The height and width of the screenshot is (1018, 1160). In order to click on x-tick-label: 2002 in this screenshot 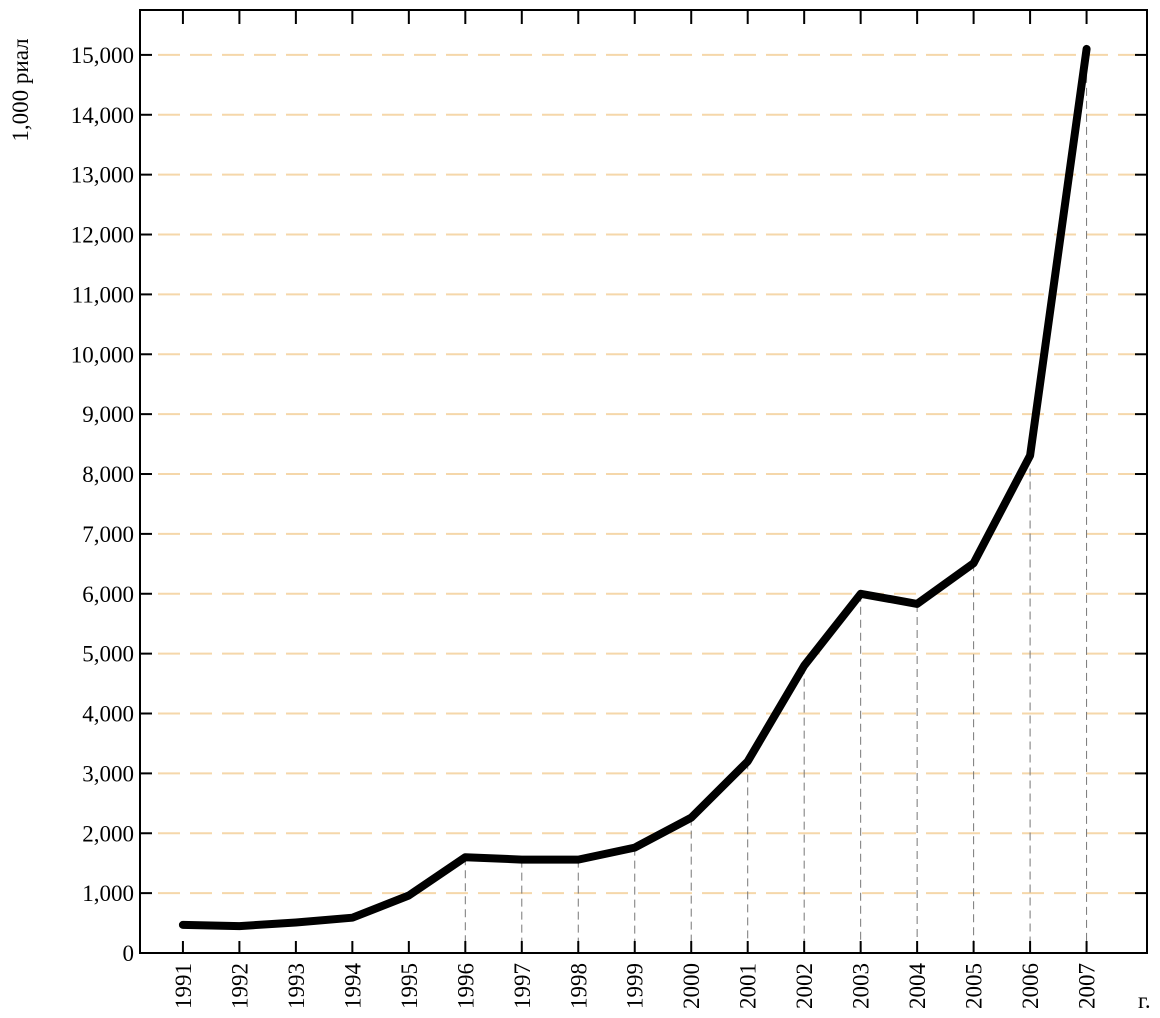, I will do `click(804, 986)`.